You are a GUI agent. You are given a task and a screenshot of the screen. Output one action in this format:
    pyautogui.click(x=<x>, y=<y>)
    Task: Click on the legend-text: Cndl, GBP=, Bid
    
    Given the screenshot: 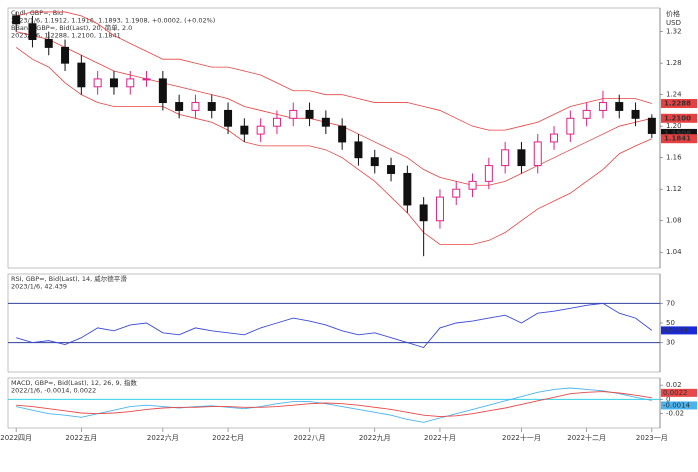 What is the action you would take?
    pyautogui.click(x=37, y=13)
    